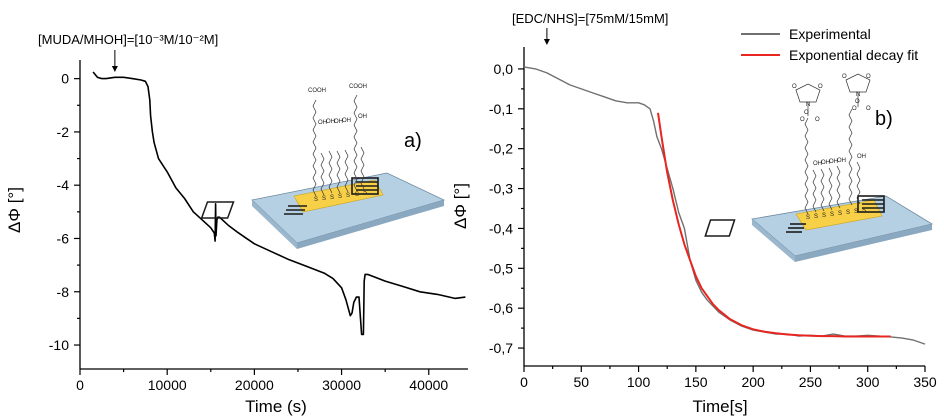  Describe the element at coordinates (63, 132) in the screenshot. I see `y-tick-label: -2` at that location.